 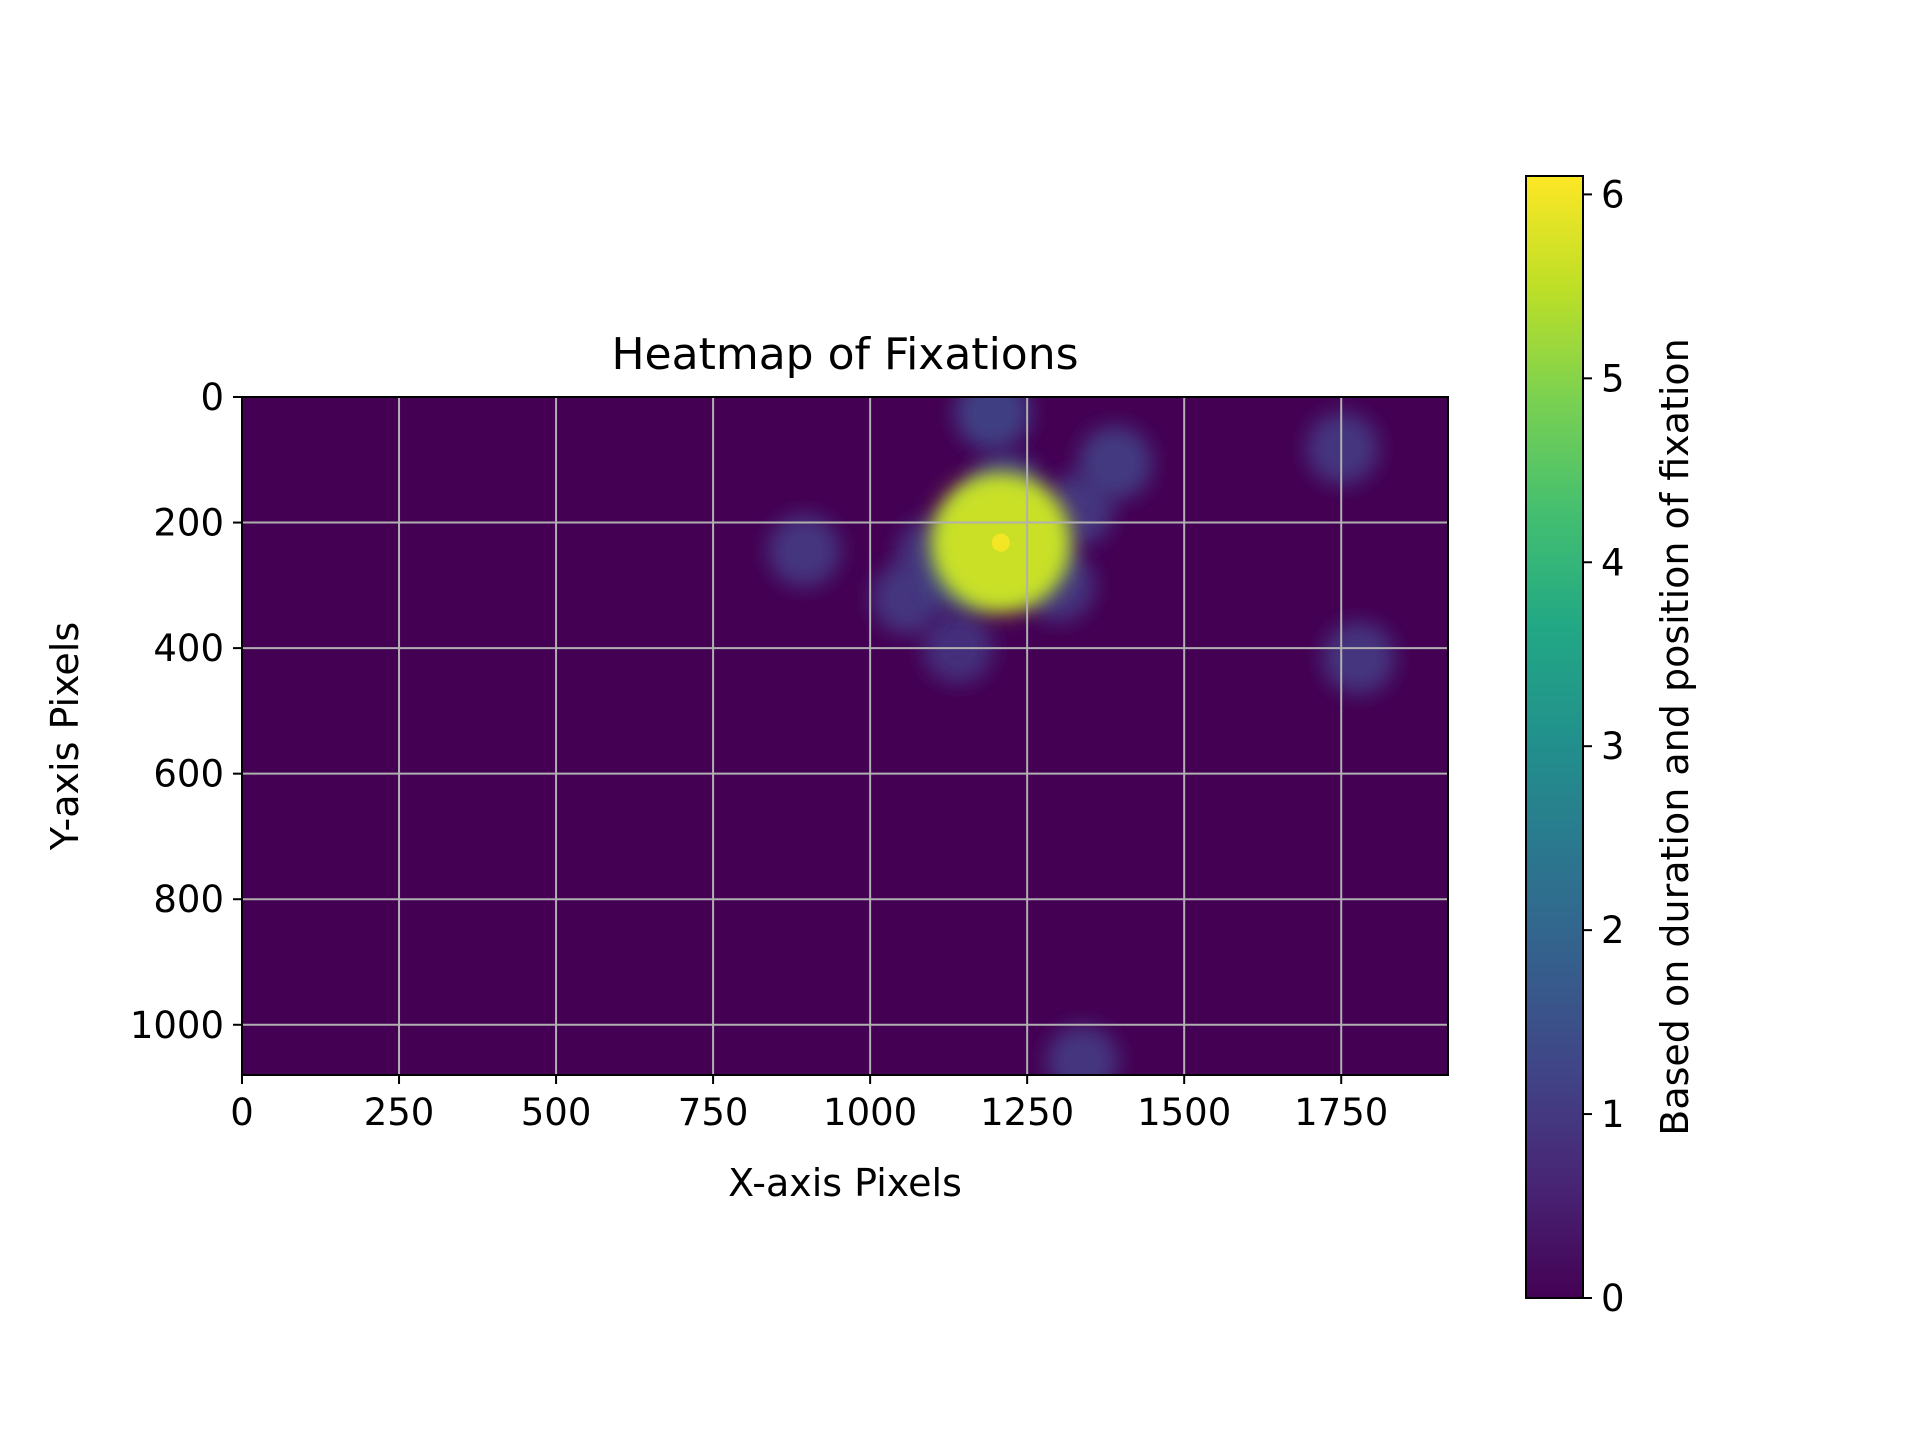 I want to click on y-tick-label: 400, so click(x=188, y=648).